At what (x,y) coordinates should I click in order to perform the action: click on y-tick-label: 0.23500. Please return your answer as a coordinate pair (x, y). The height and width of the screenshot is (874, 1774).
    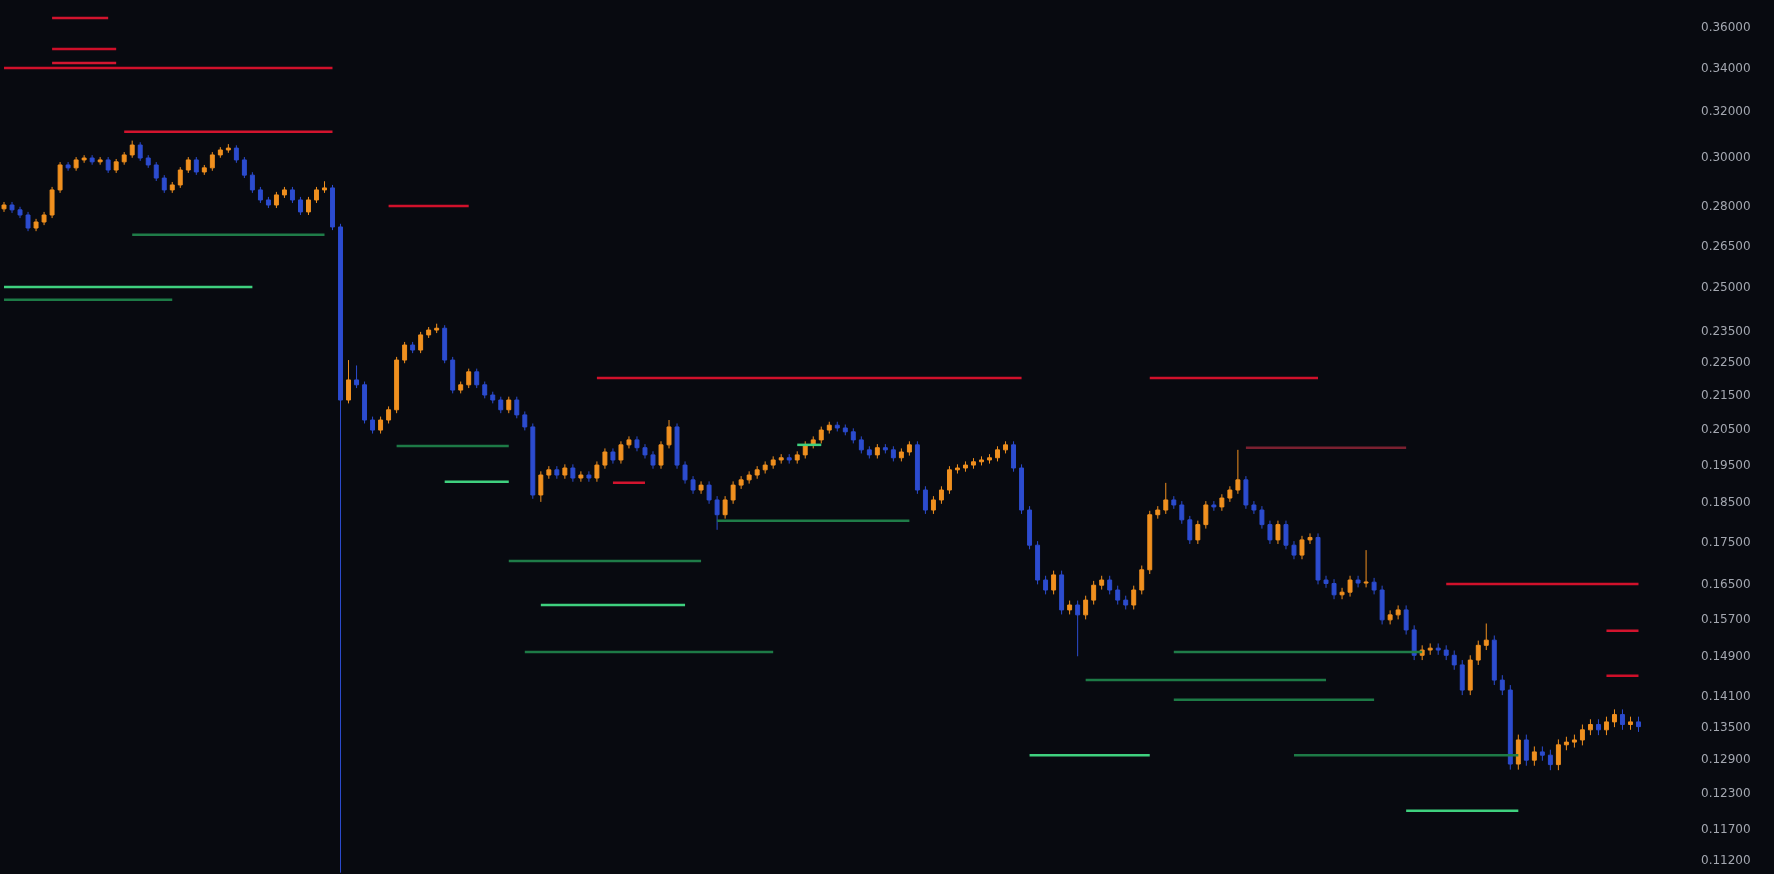
    Looking at the image, I should click on (1726, 331).